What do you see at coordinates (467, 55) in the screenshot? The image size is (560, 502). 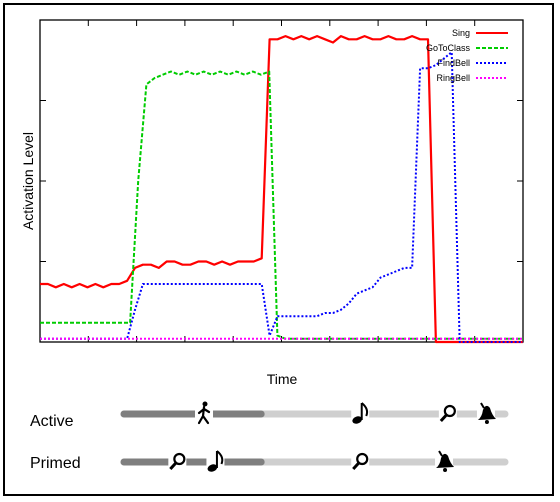 I see `legend: Sing GoToClass FindBell RingBell` at bounding box center [467, 55].